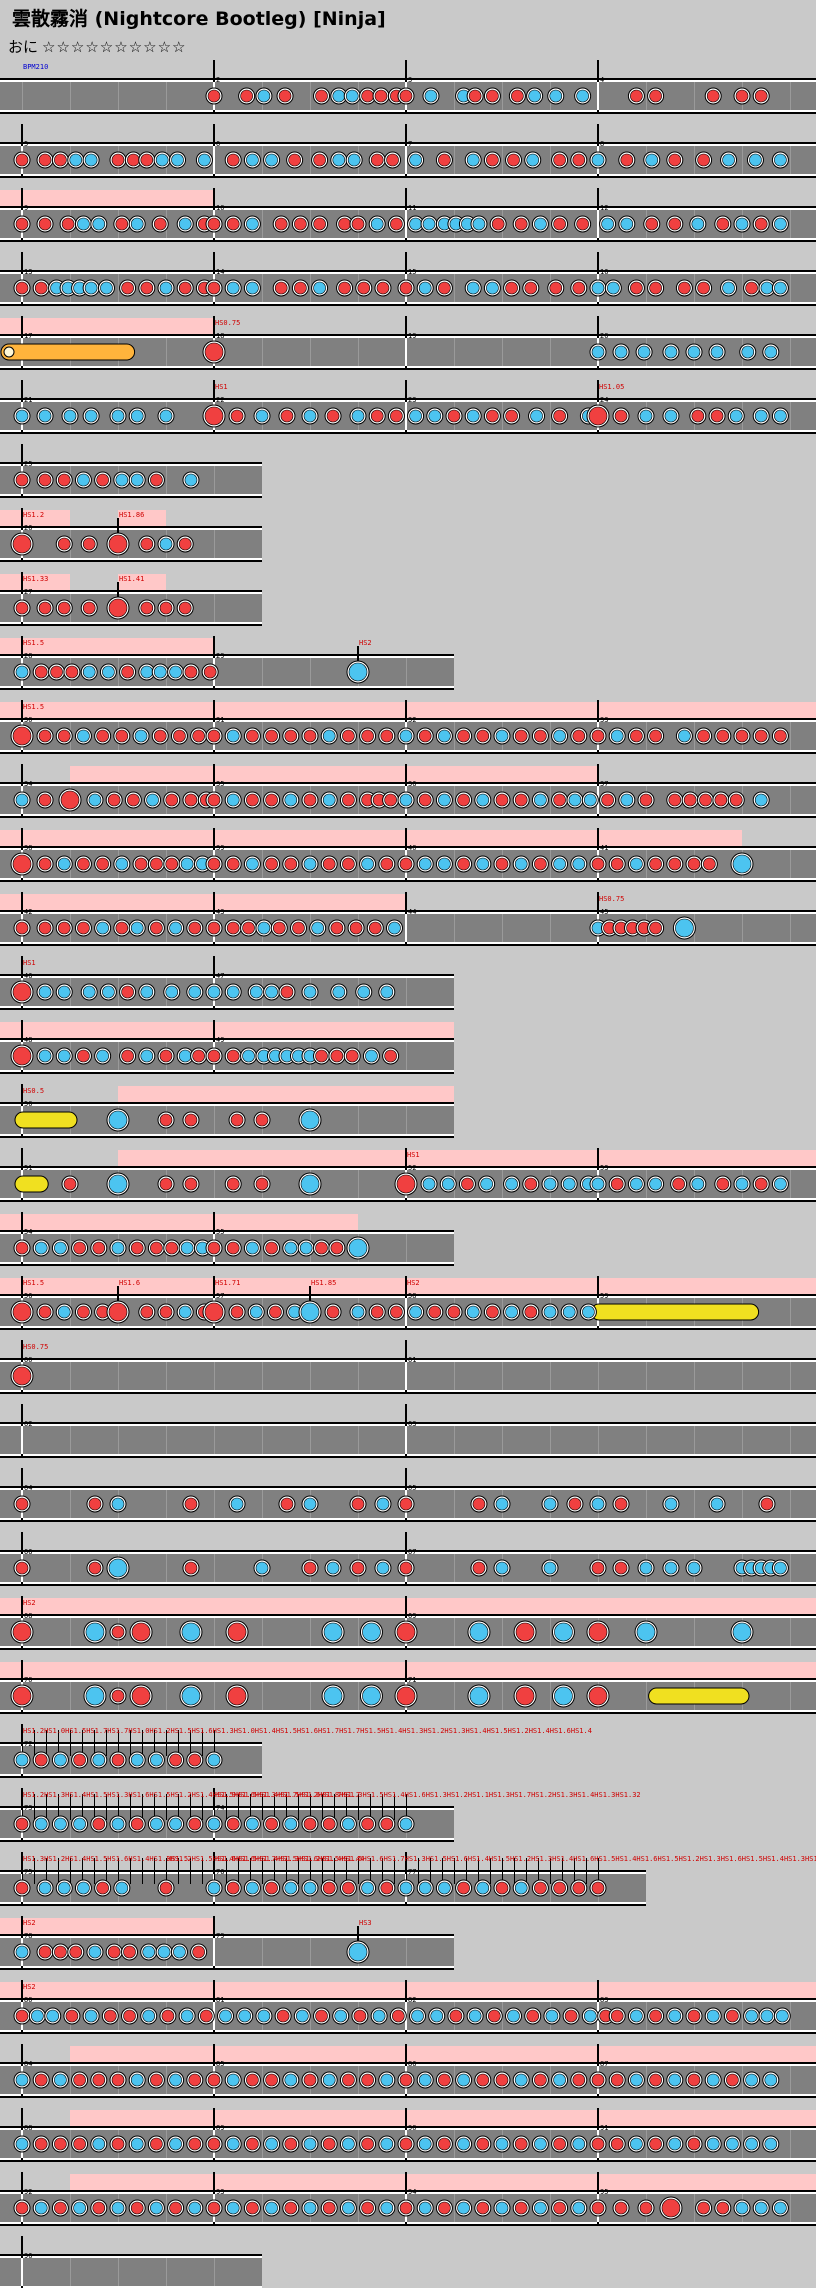 Image resolution: width=816 pixels, height=2288 pixels. I want to click on row-25: 70 71, so click(408, 1687).